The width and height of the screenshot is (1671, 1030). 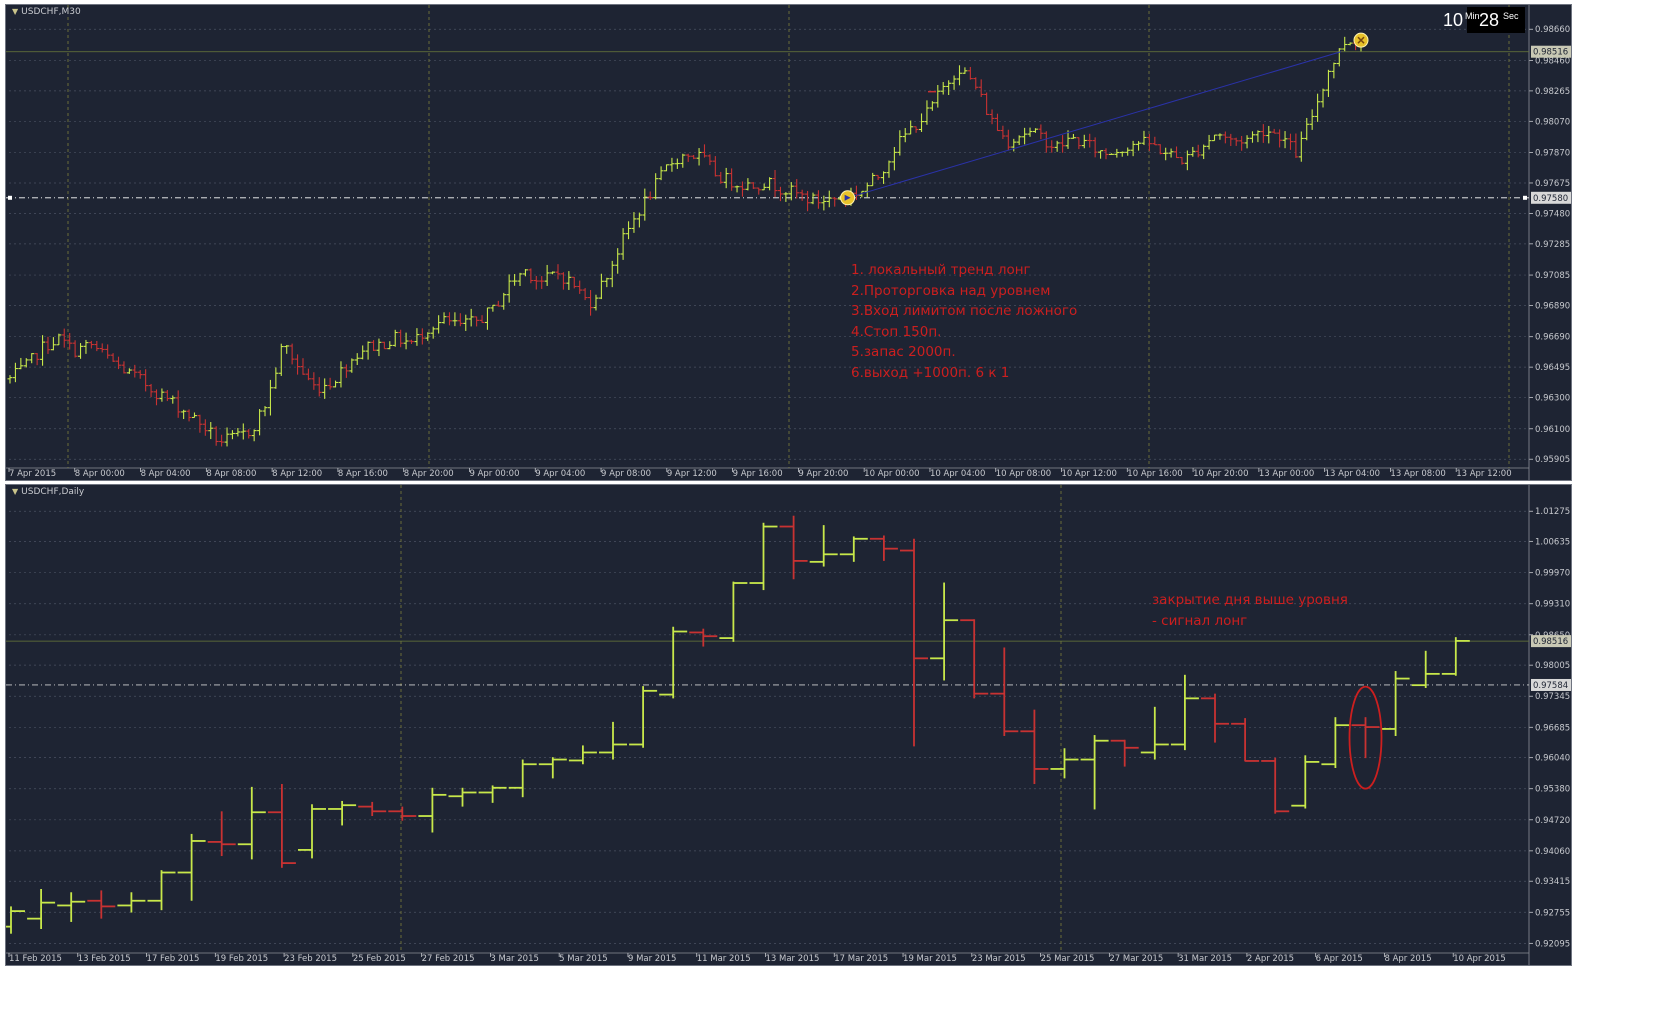 I want to click on price-axis-label: 0.94060, so click(x=1552, y=852).